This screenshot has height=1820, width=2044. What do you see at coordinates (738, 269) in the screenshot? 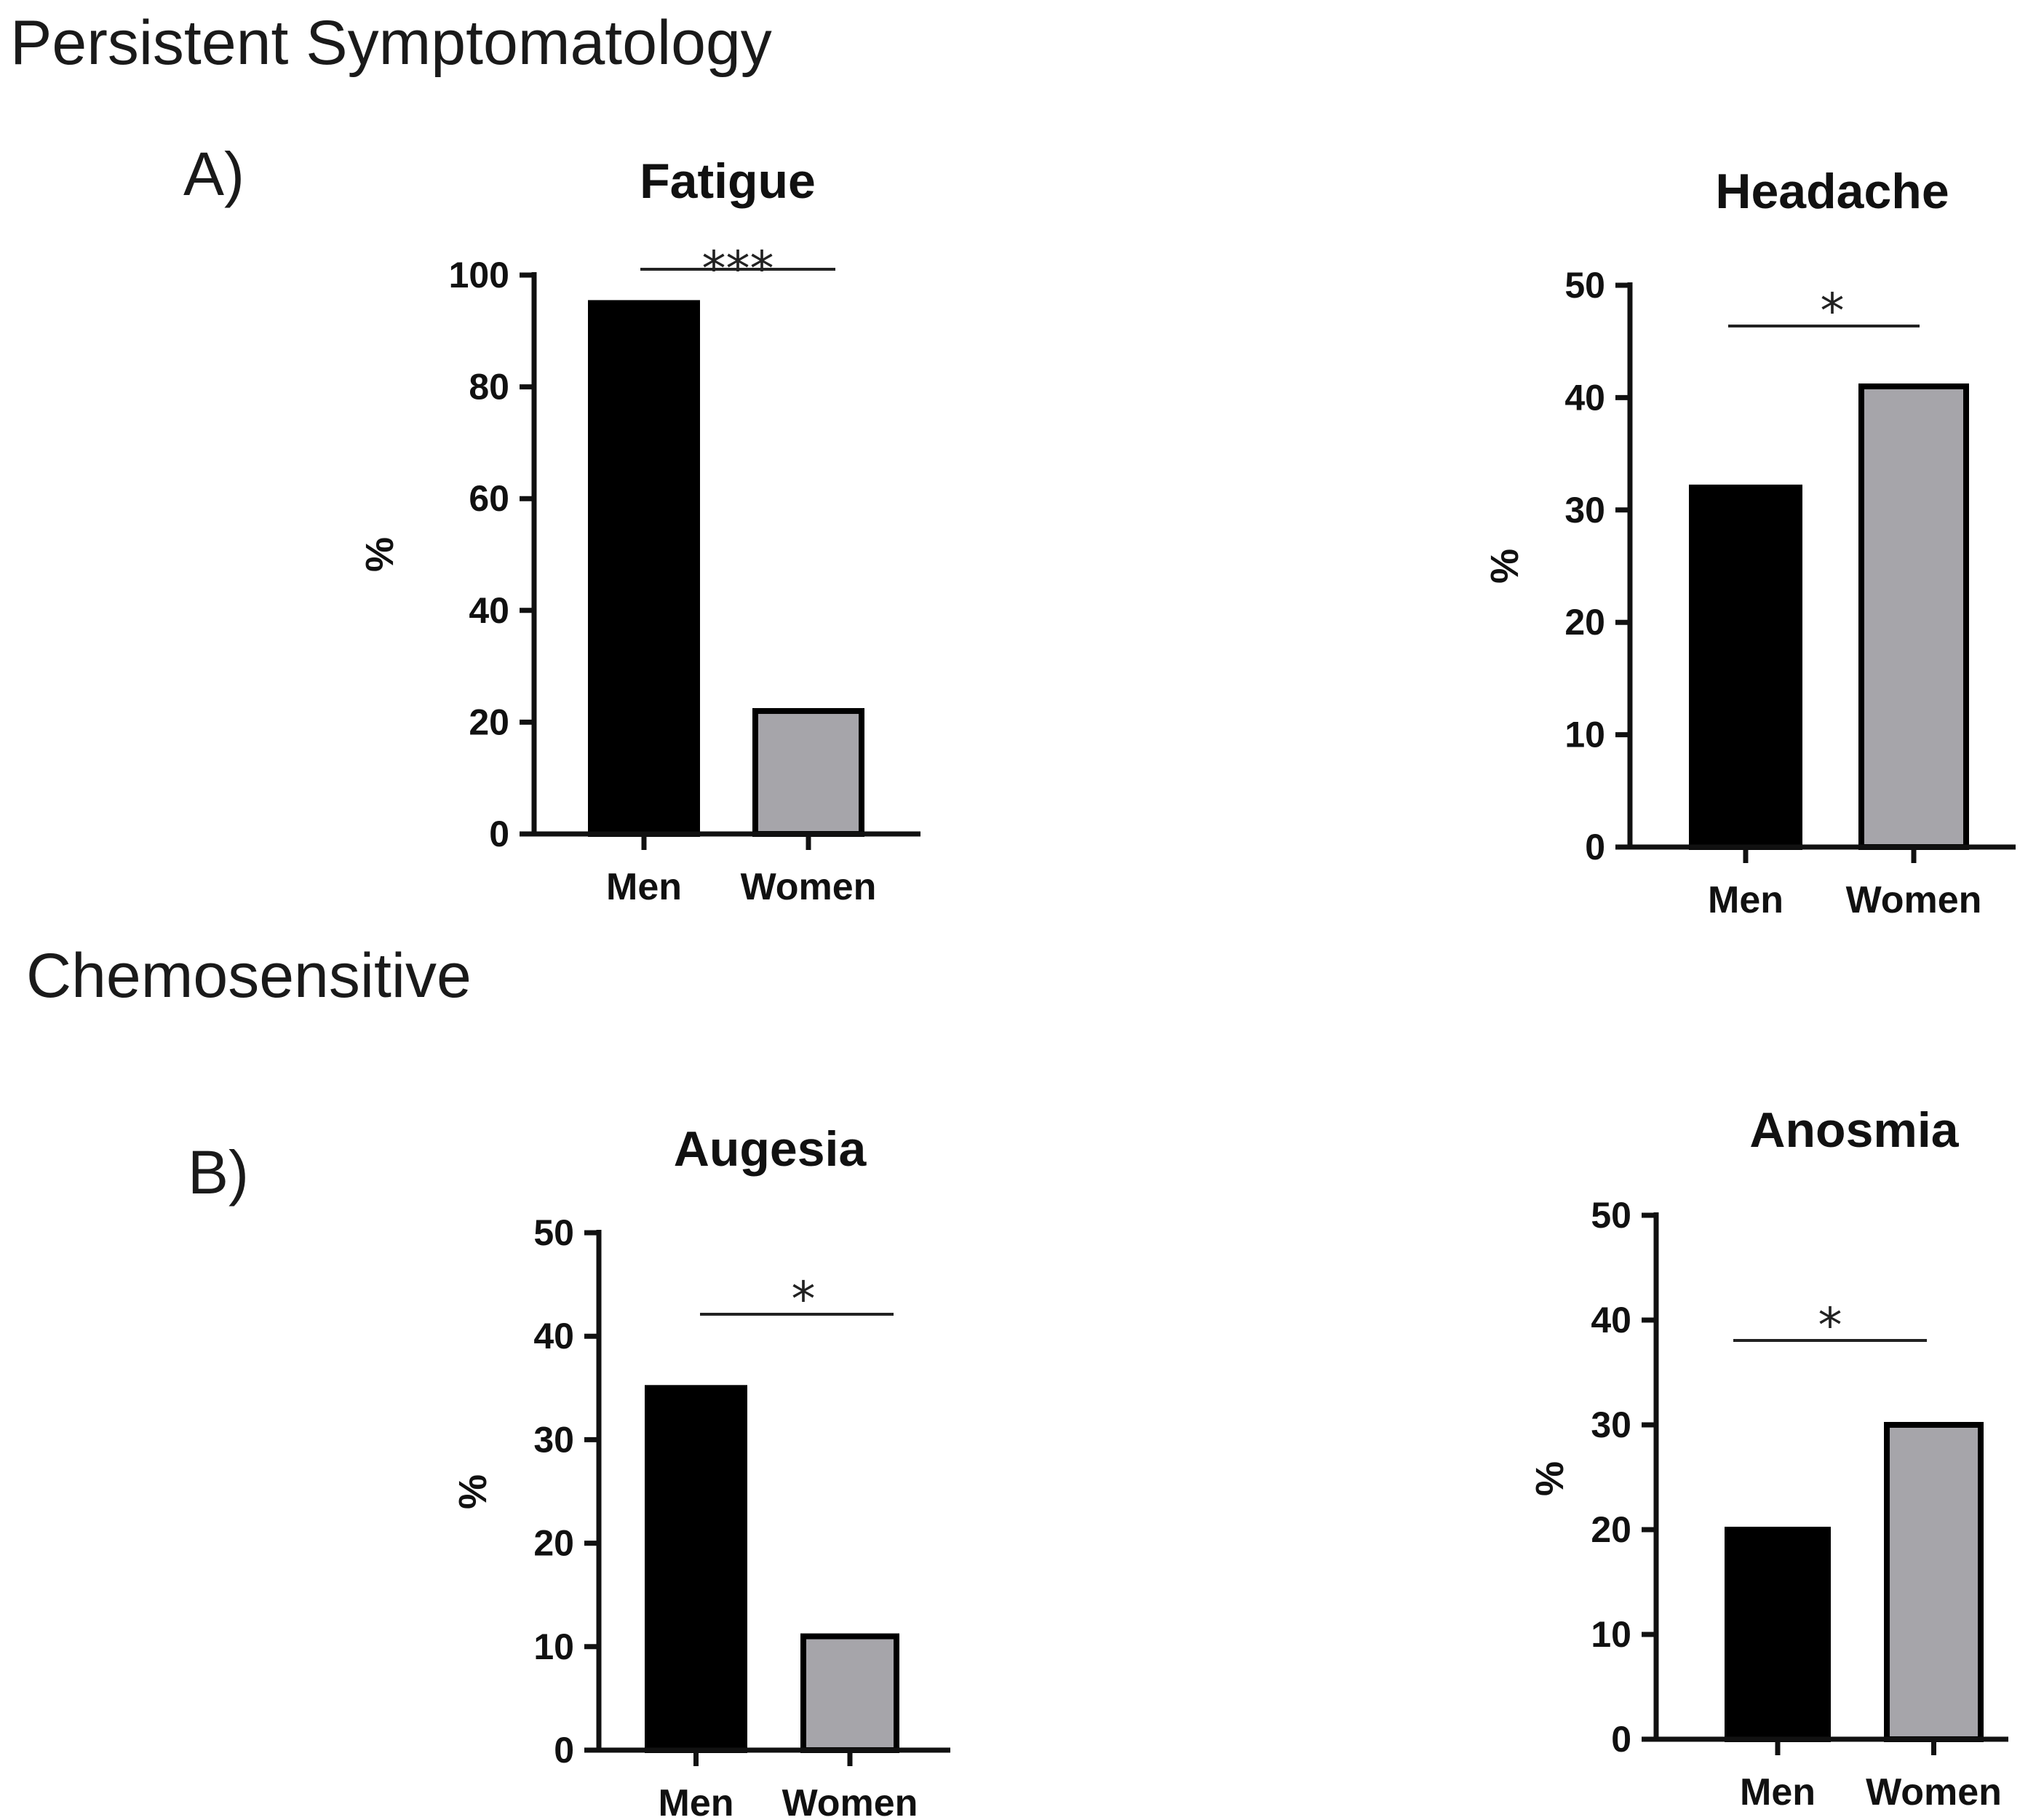
I see `significance-label: ***` at bounding box center [738, 269].